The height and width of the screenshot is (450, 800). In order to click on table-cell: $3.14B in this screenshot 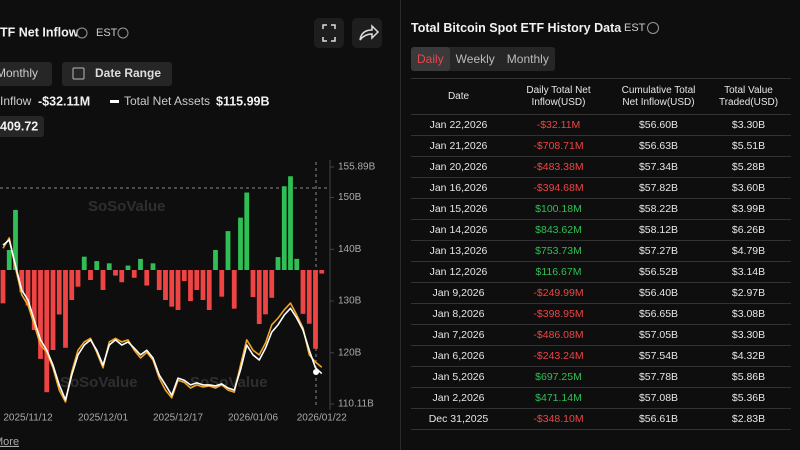, I will do `click(748, 272)`.